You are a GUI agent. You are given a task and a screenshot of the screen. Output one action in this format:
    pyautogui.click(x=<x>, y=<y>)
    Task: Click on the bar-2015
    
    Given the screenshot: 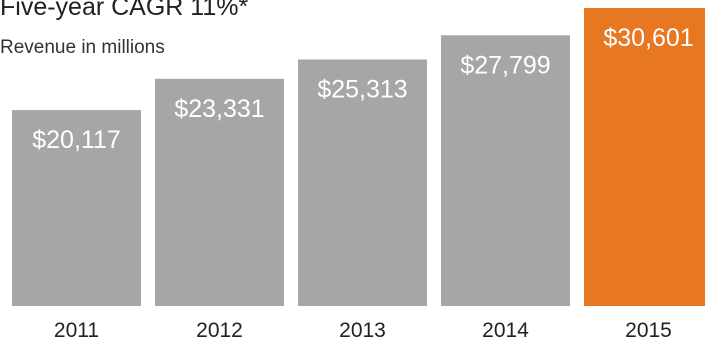 What is the action you would take?
    pyautogui.click(x=644, y=157)
    